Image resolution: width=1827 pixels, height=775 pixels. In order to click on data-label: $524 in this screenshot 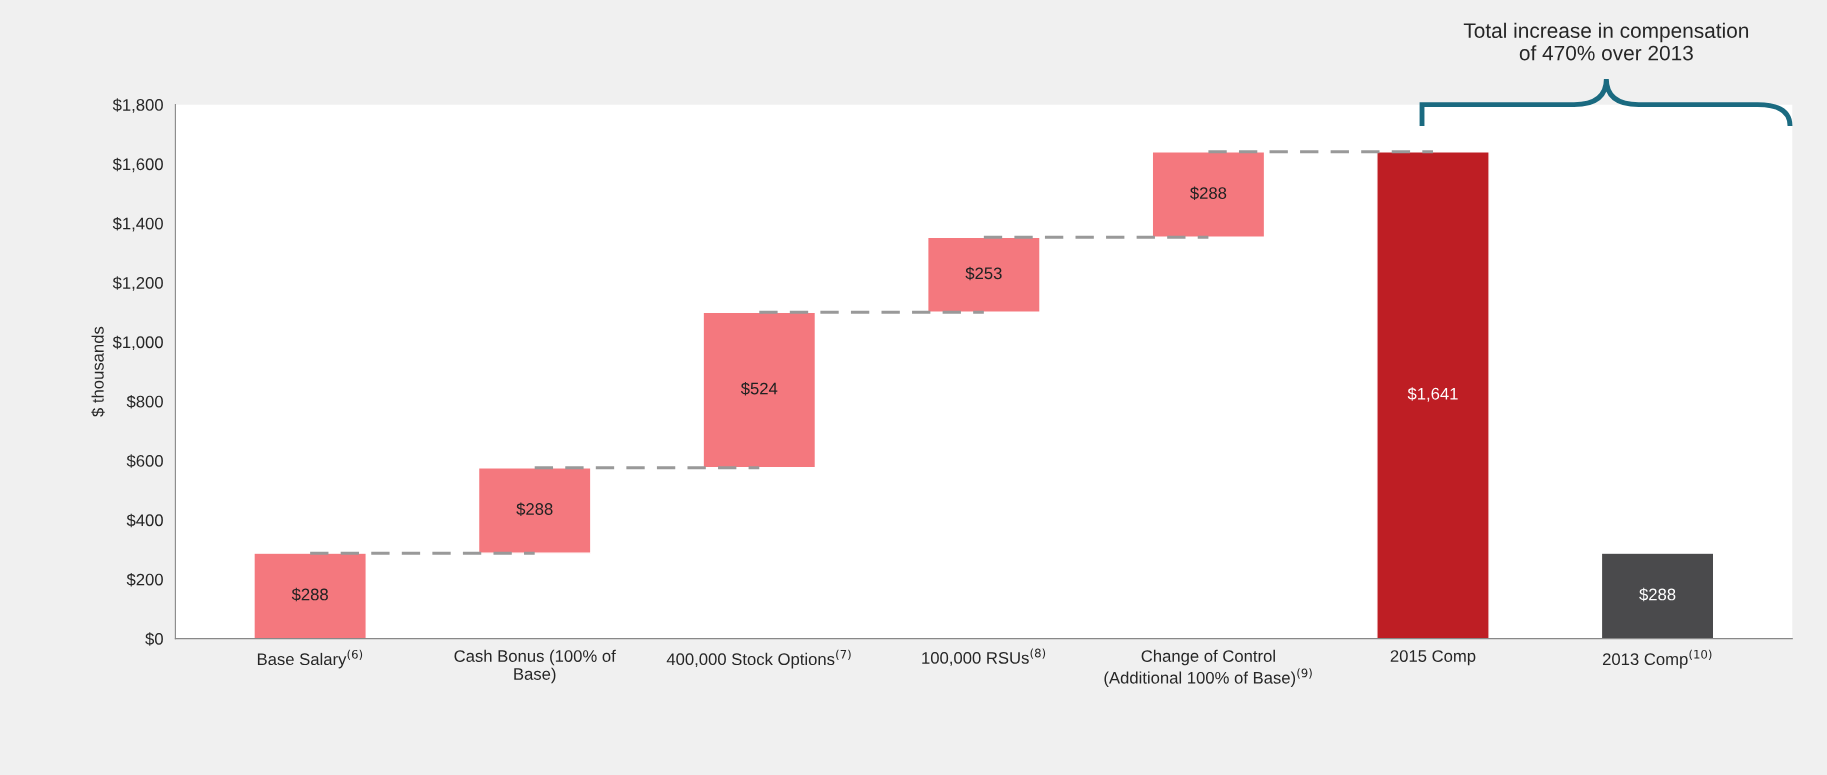, I will do `click(759, 388)`.